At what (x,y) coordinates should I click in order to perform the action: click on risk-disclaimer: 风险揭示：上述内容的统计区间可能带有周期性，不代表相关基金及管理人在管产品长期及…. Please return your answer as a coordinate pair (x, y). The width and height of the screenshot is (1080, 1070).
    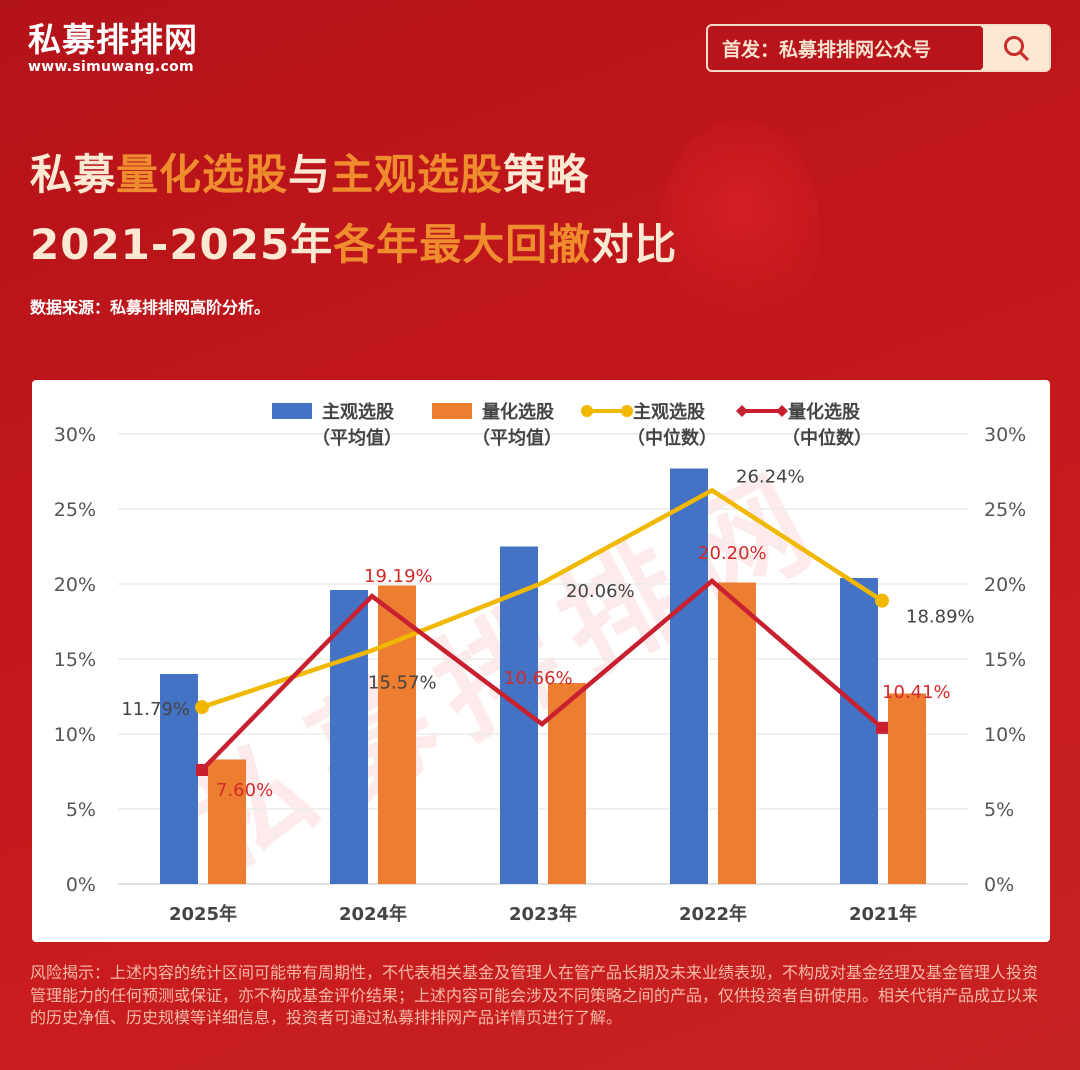
    Looking at the image, I should click on (534, 995).